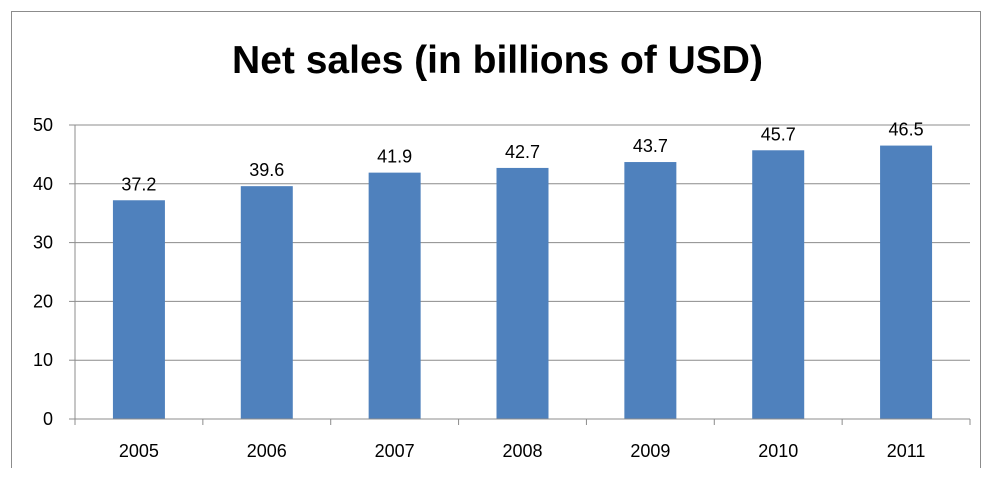 This screenshot has width=995, height=478. What do you see at coordinates (394, 295) in the screenshot?
I see `bar-2007` at bounding box center [394, 295].